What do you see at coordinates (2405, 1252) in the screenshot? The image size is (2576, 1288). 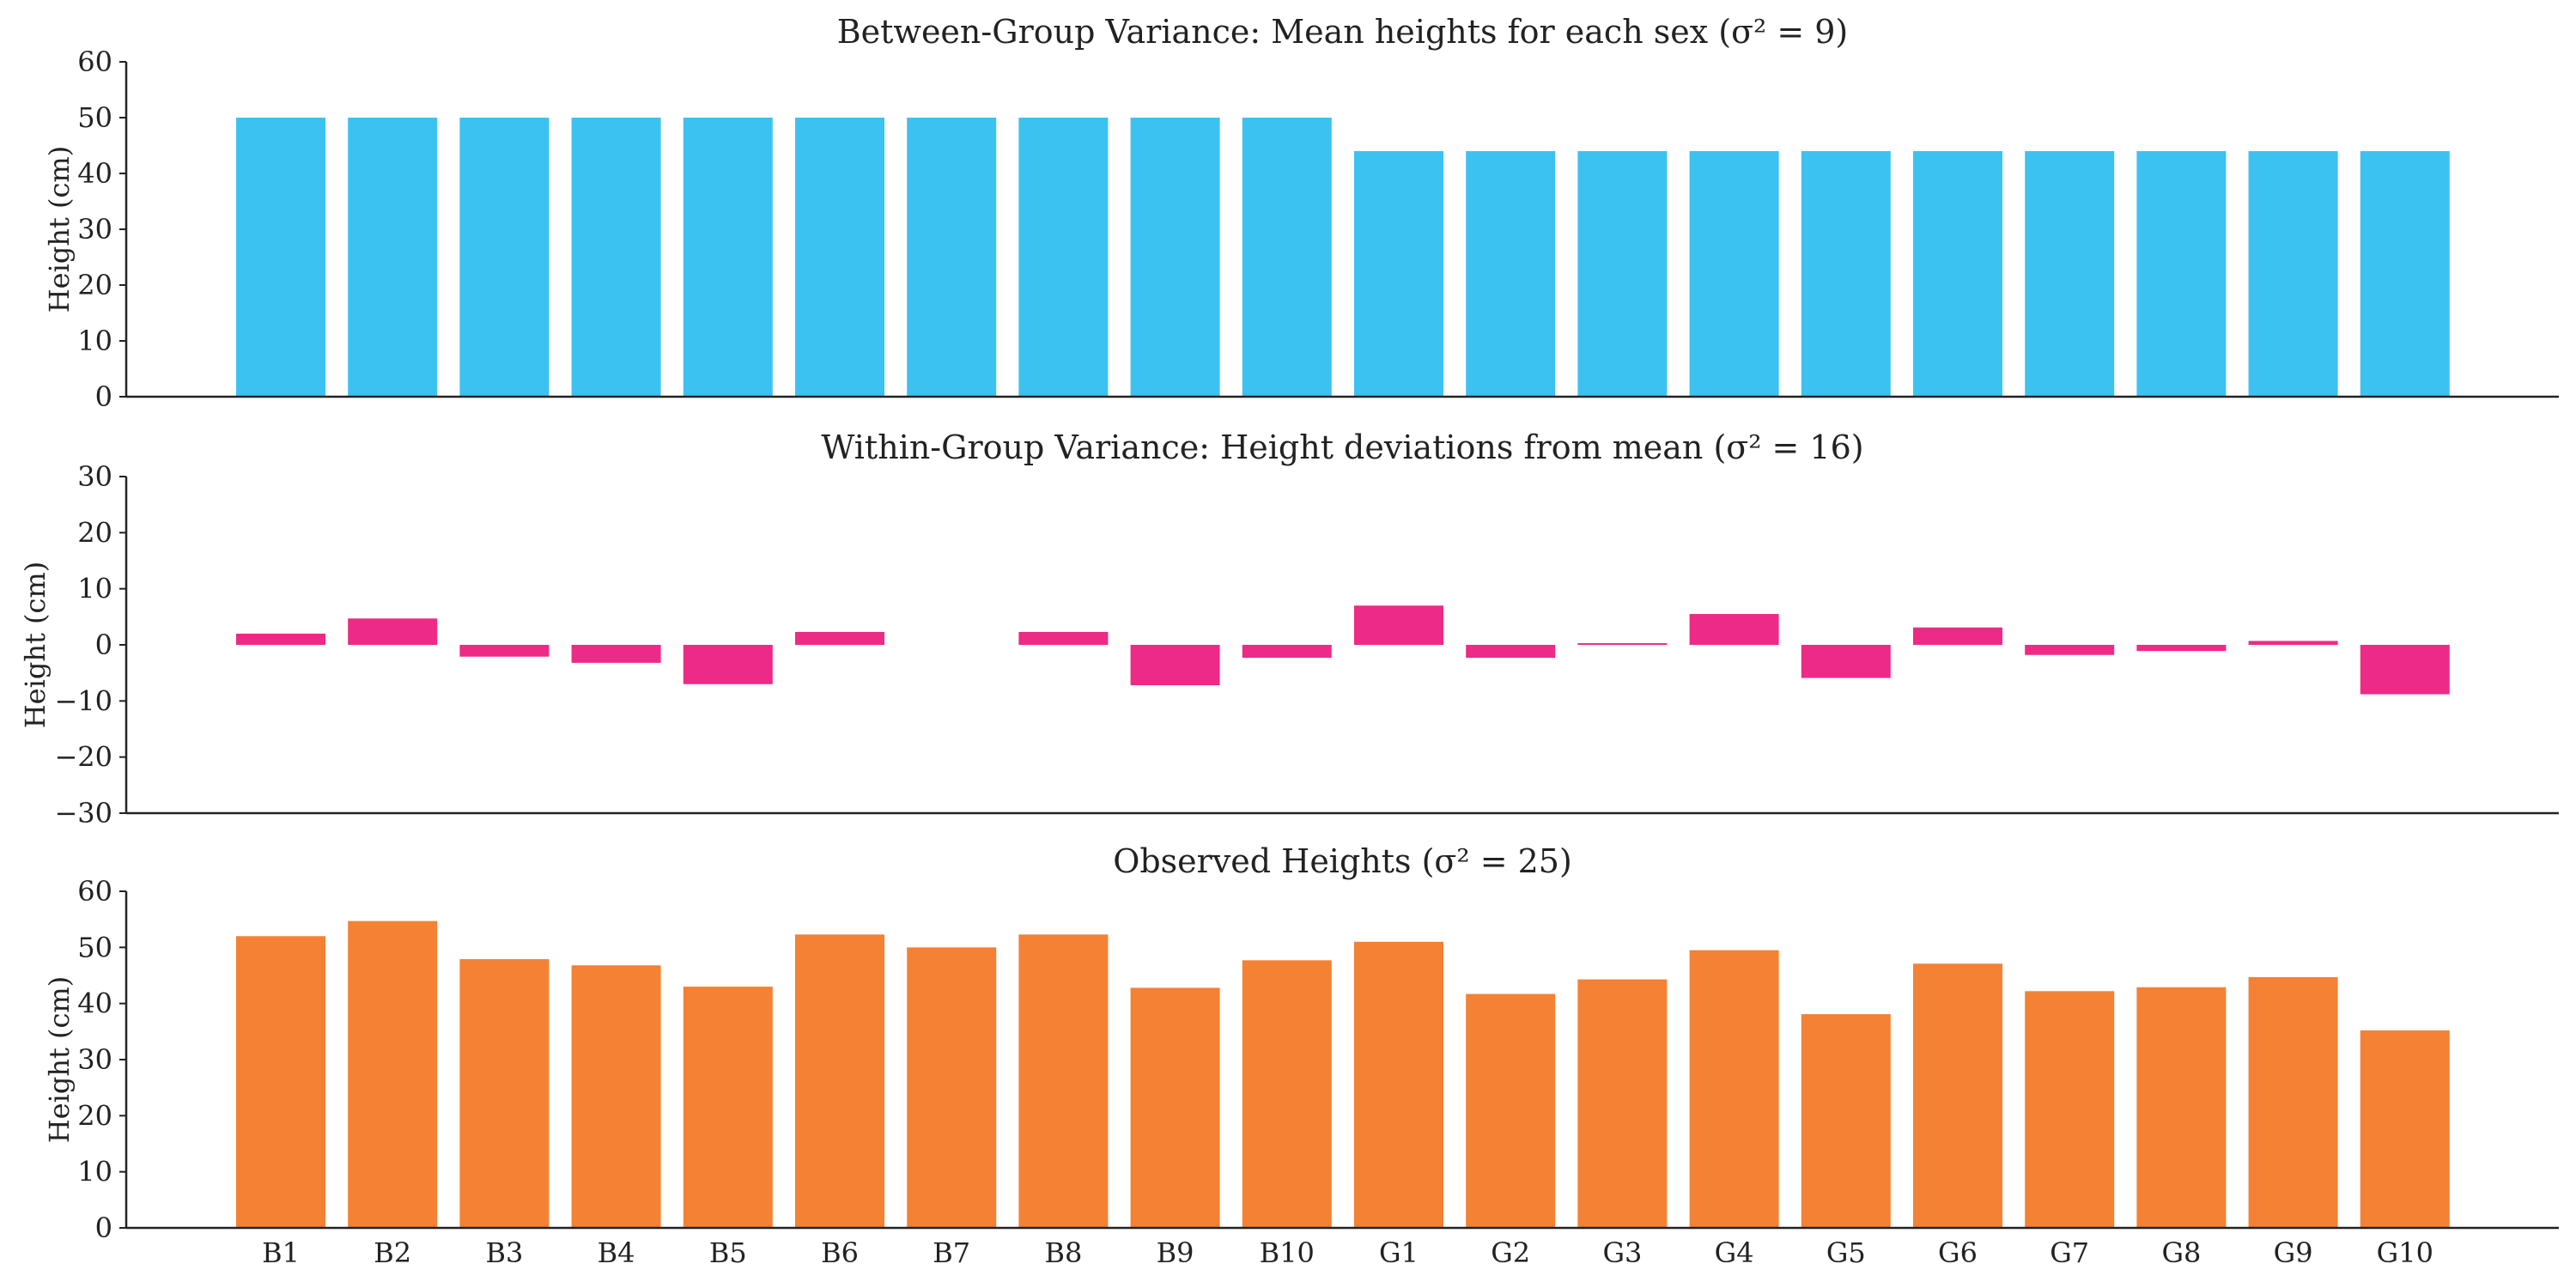 I see `x-tick-label: G10` at bounding box center [2405, 1252].